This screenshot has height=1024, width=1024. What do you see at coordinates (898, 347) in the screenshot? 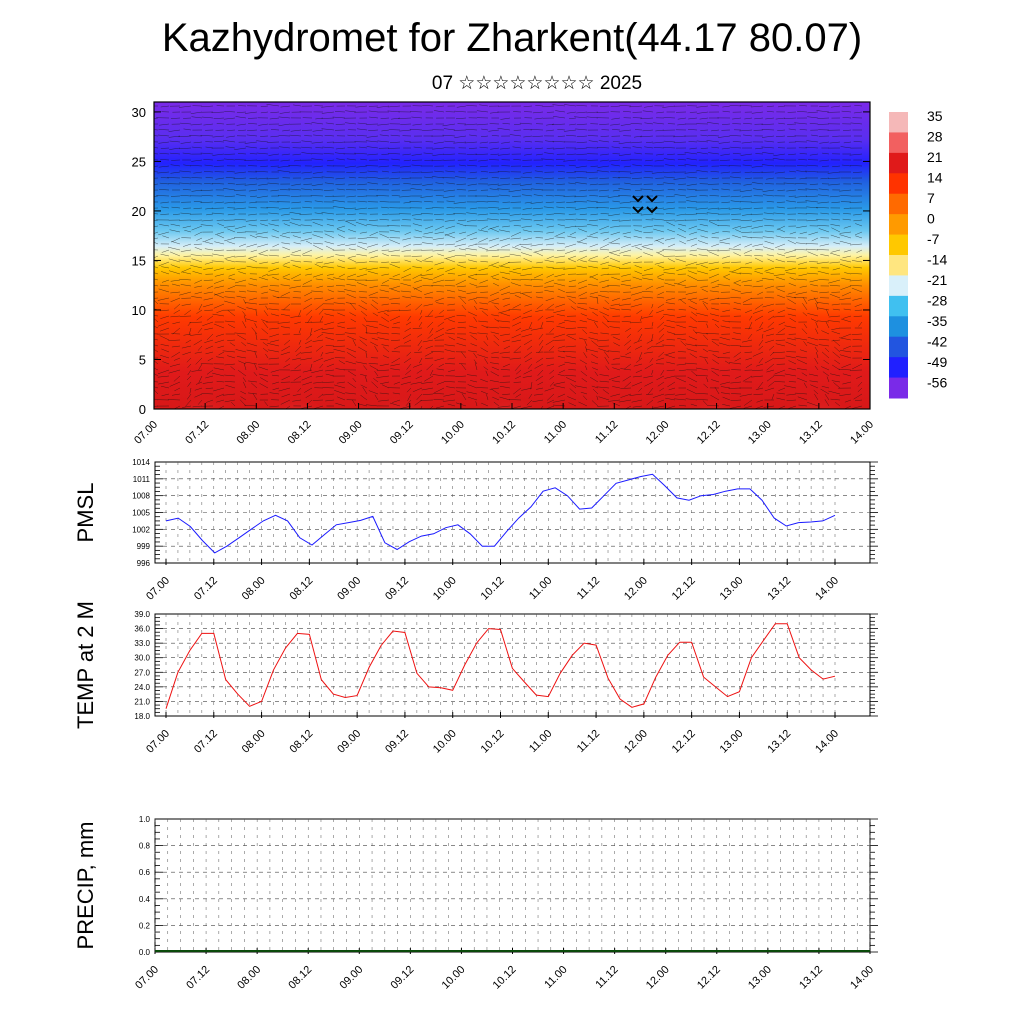
I see `colorbar-swatch` at bounding box center [898, 347].